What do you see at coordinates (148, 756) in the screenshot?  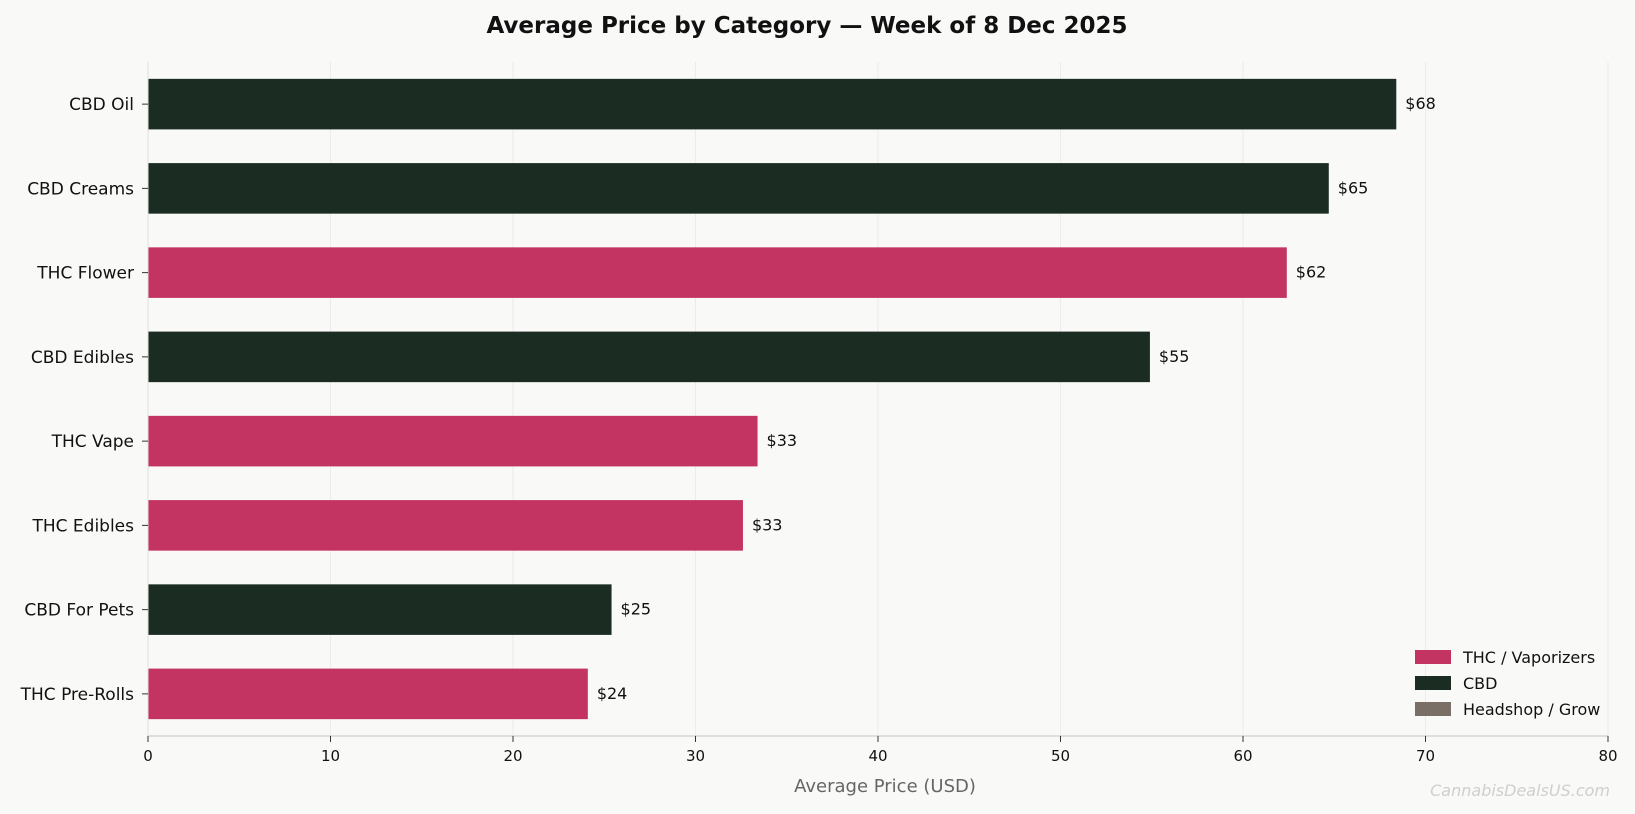 I see `x-tick-label: 0` at bounding box center [148, 756].